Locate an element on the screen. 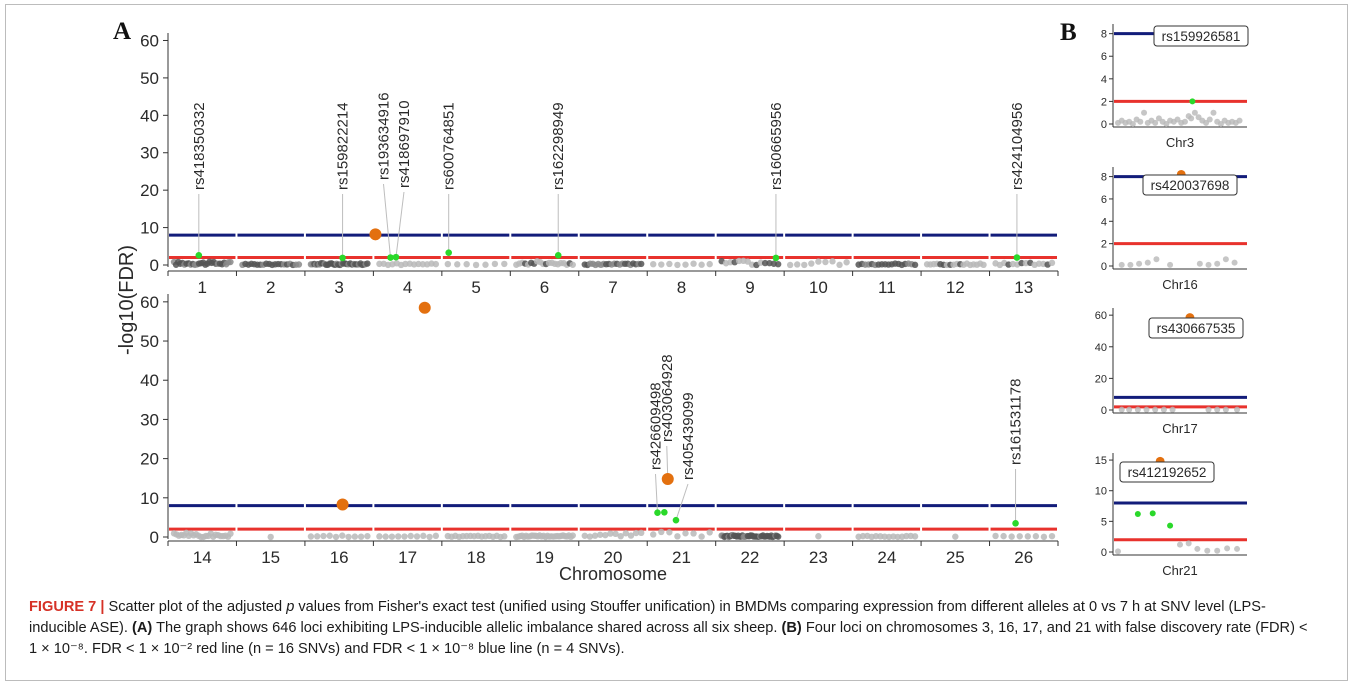  chromosome-label: 2 is located at coordinates (270, 287).